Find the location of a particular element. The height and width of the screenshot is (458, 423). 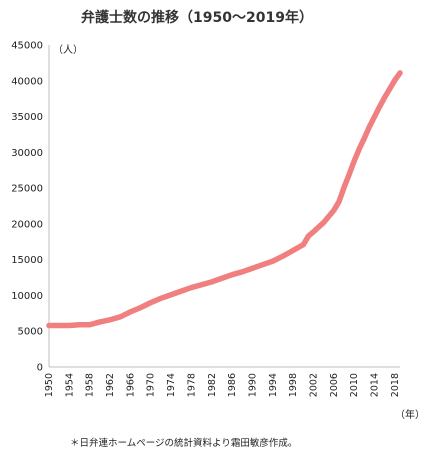

y-tick-label: 40000 is located at coordinates (27, 81).